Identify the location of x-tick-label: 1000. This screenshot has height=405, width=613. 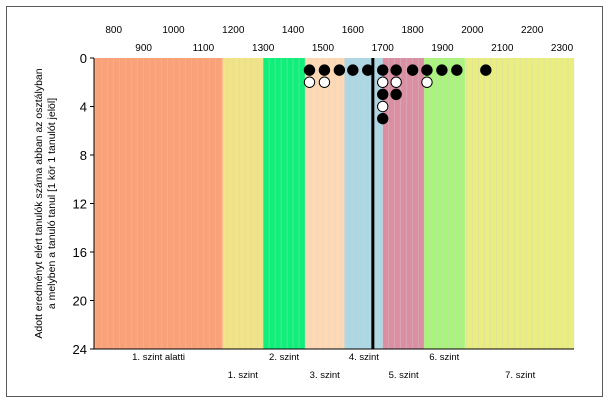
(173, 30).